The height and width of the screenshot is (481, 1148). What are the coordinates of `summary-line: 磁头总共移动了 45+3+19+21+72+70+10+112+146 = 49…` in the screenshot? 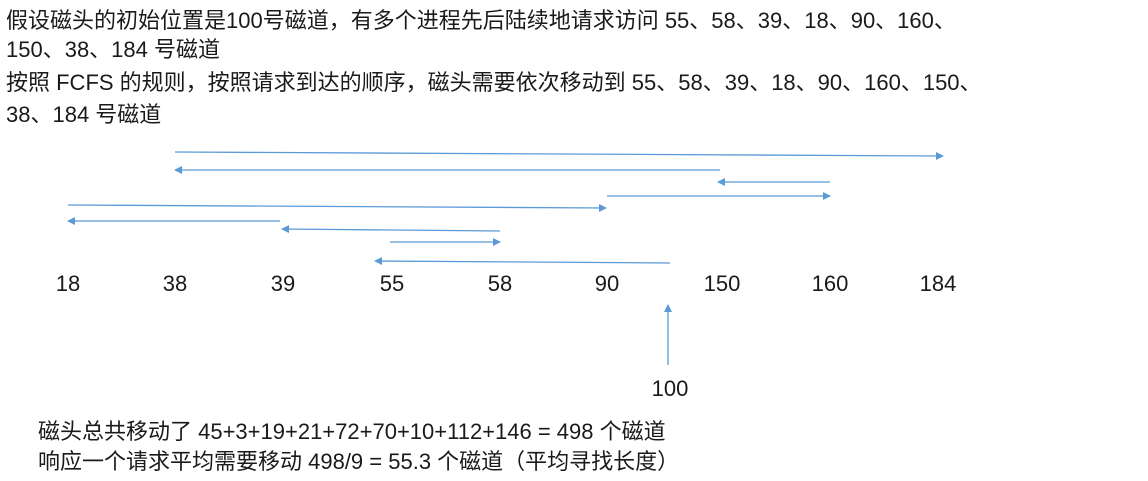 It's located at (352, 431).